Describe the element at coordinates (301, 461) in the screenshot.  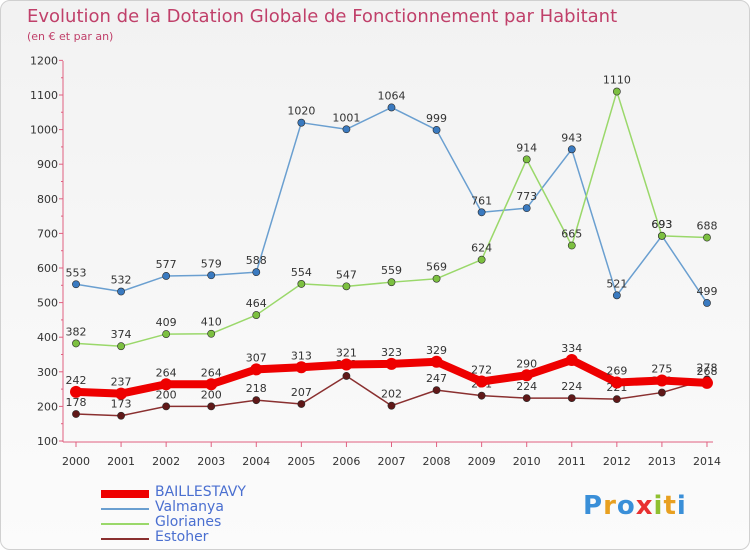
I see `x-tick-label: 2005` at that location.